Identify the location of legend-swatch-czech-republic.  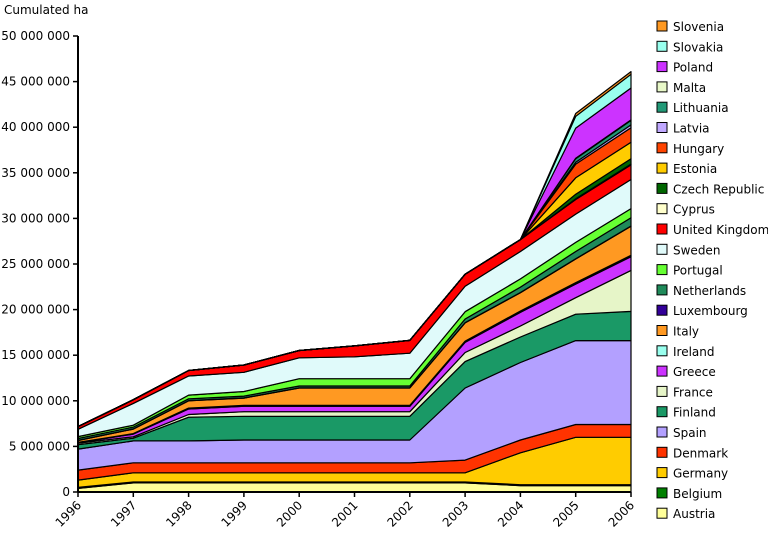
(662, 188).